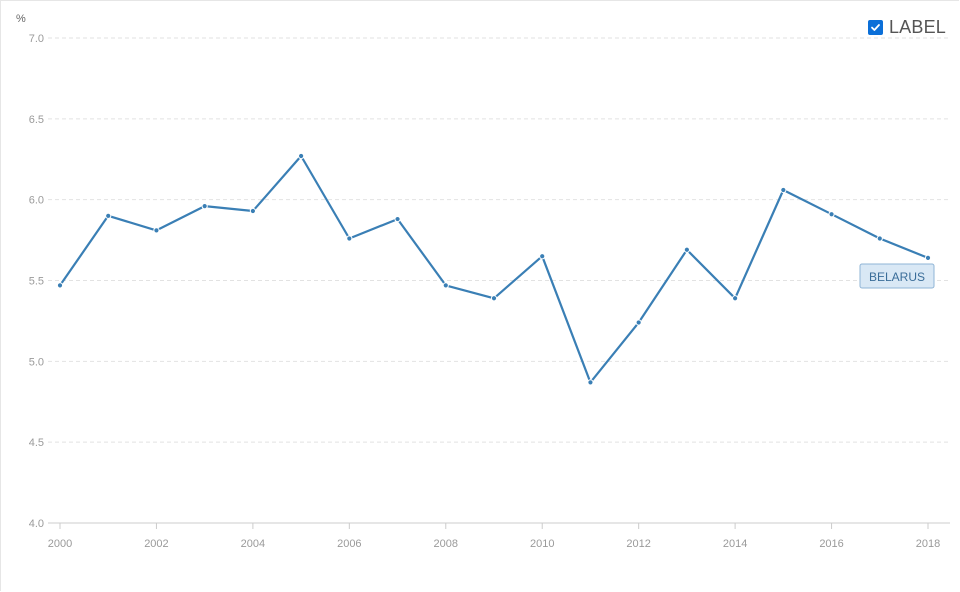 The width and height of the screenshot is (960, 592). Describe the element at coordinates (60, 544) in the screenshot. I see `x-tick-label: 2000` at that location.